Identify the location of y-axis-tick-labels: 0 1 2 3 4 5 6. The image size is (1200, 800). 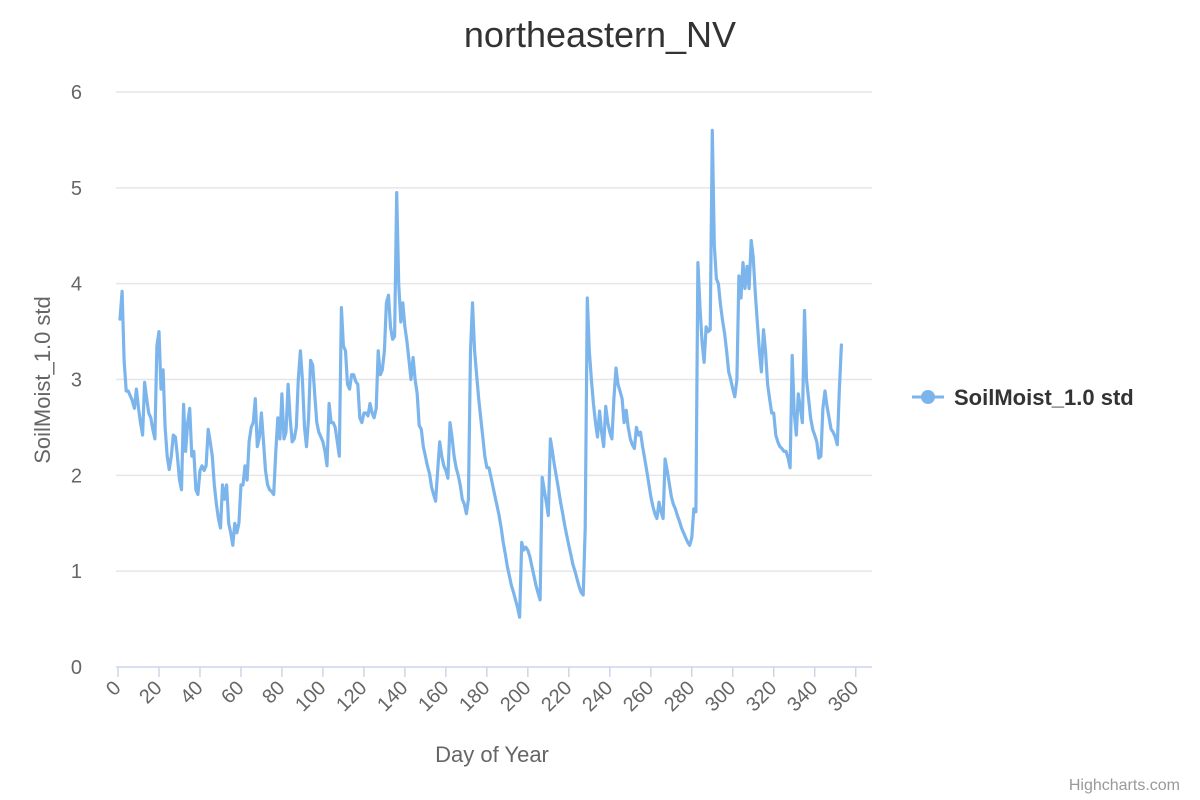
(76, 380).